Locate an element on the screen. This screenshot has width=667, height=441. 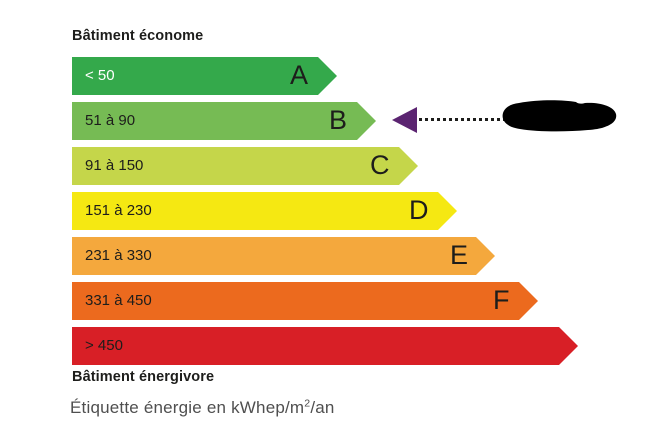
footnote-energy-unit: Étiquette énergie en kWhep/m2/an is located at coordinates (202, 408).